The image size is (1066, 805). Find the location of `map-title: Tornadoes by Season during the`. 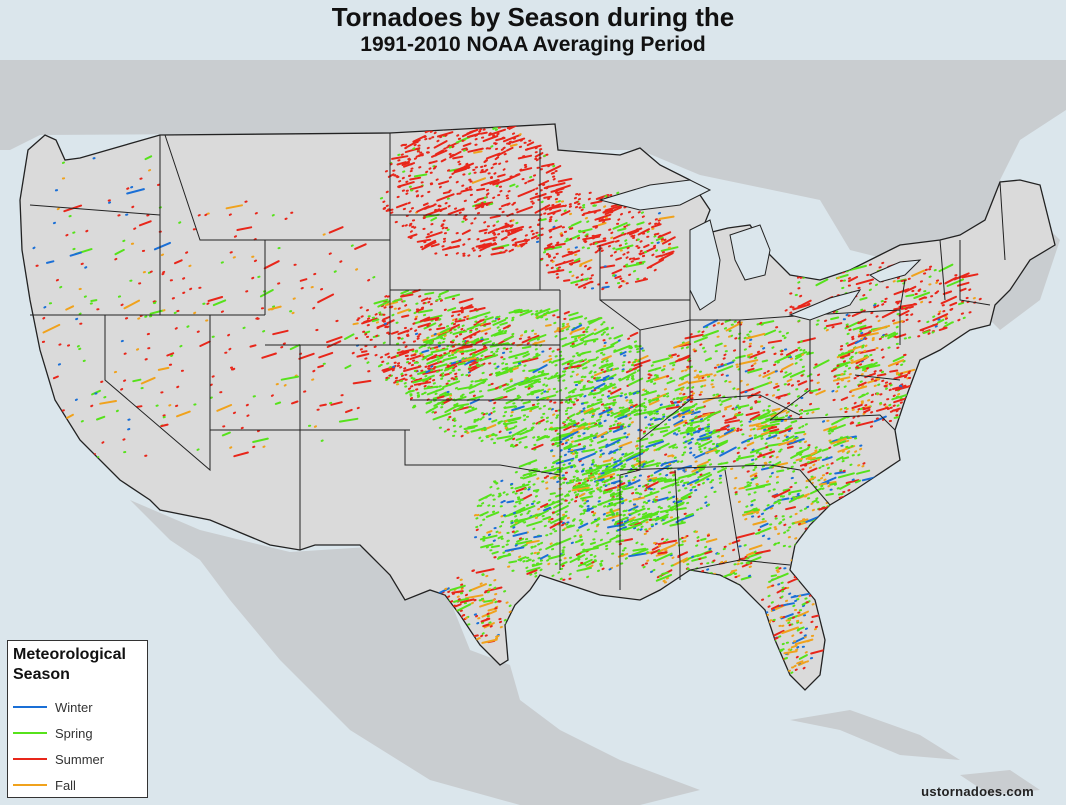

map-title: Tornadoes by Season during the is located at coordinates (533, 17).